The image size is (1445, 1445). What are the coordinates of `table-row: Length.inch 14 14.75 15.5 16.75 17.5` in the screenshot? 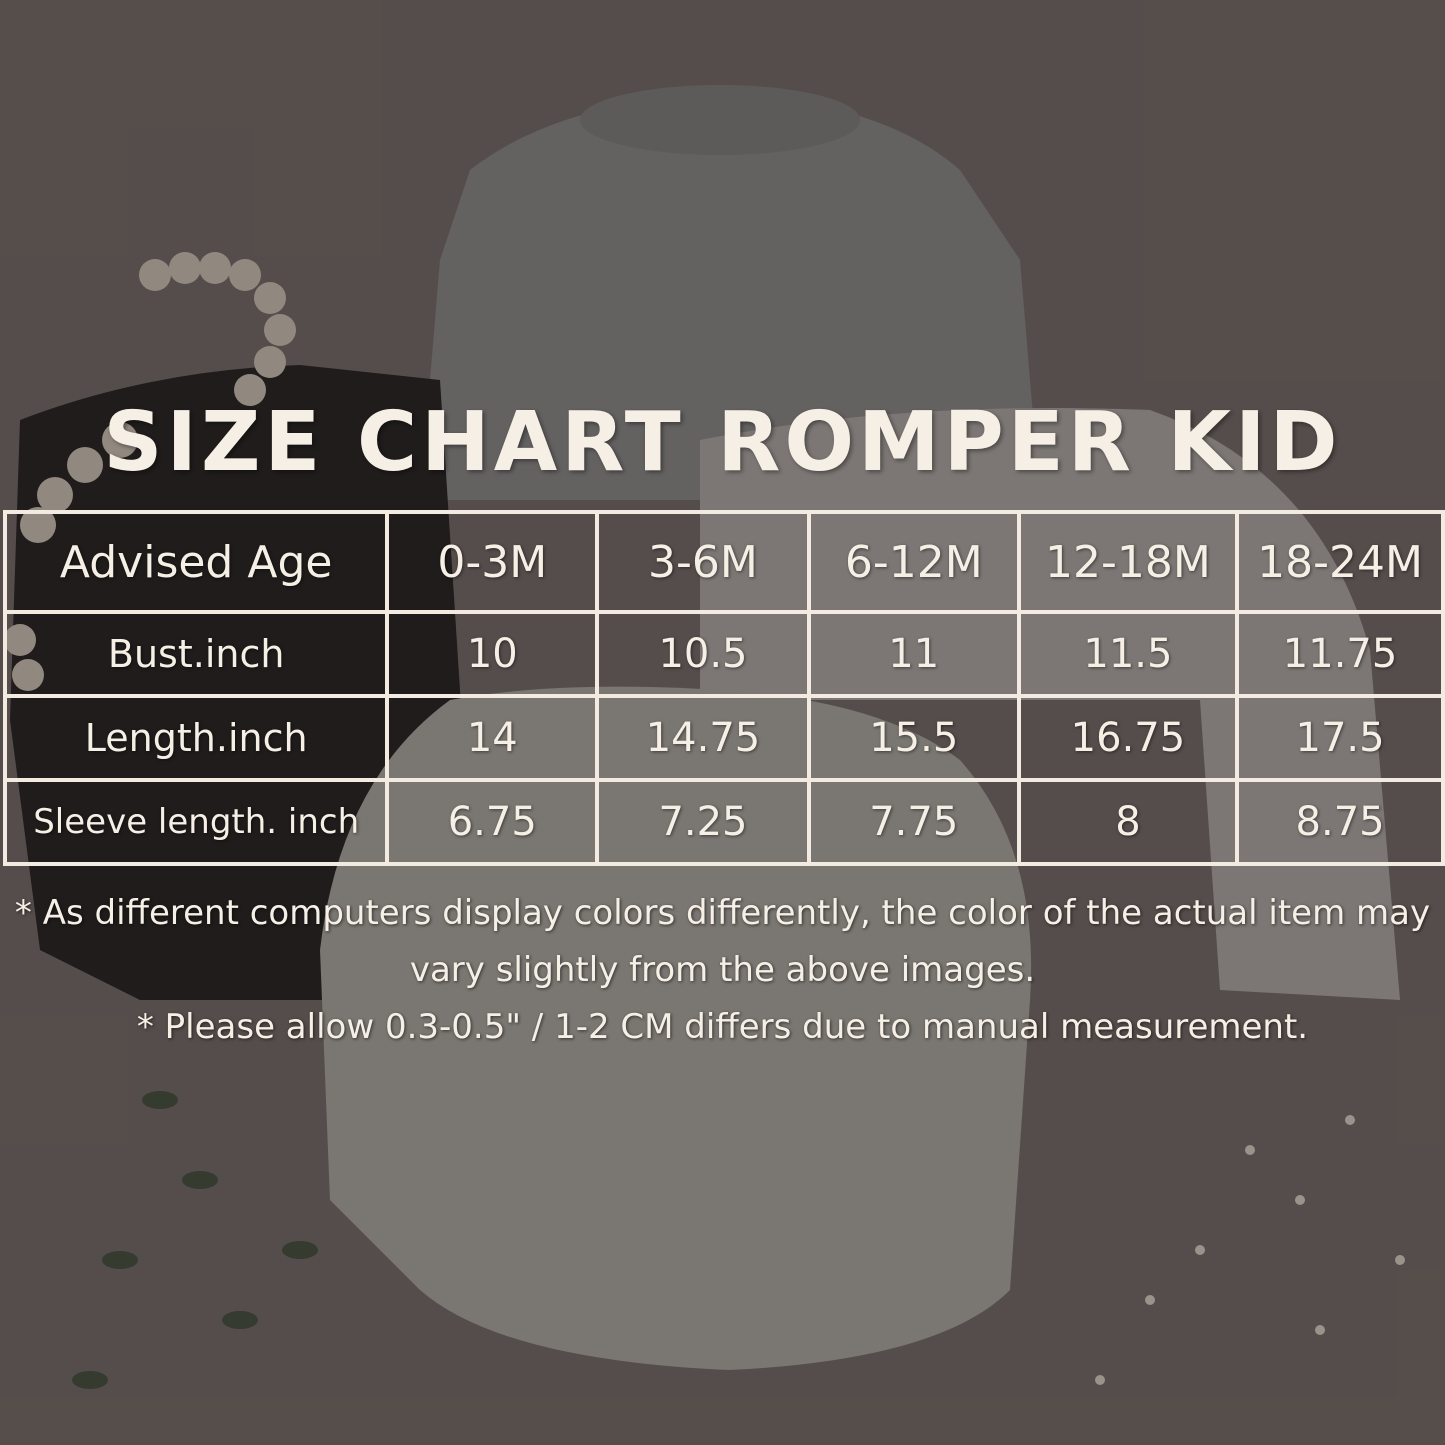 It's located at (723, 738).